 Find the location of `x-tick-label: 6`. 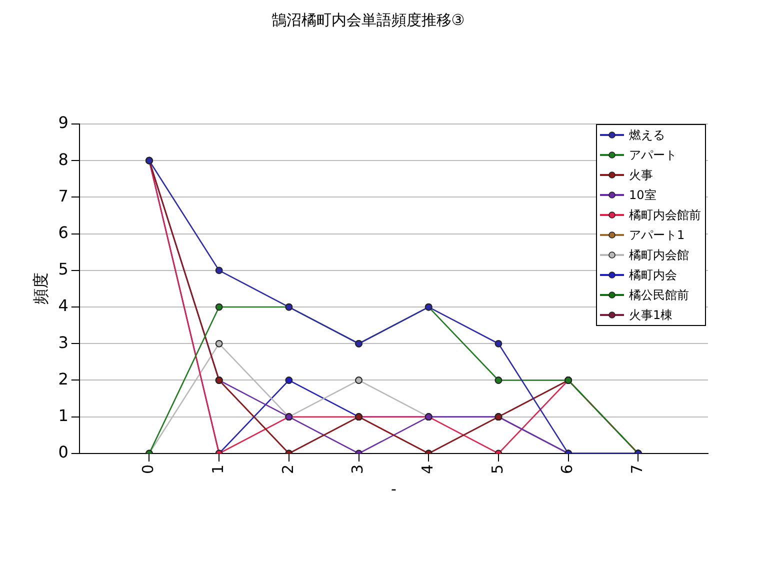

x-tick-label: 6 is located at coordinates (567, 469).